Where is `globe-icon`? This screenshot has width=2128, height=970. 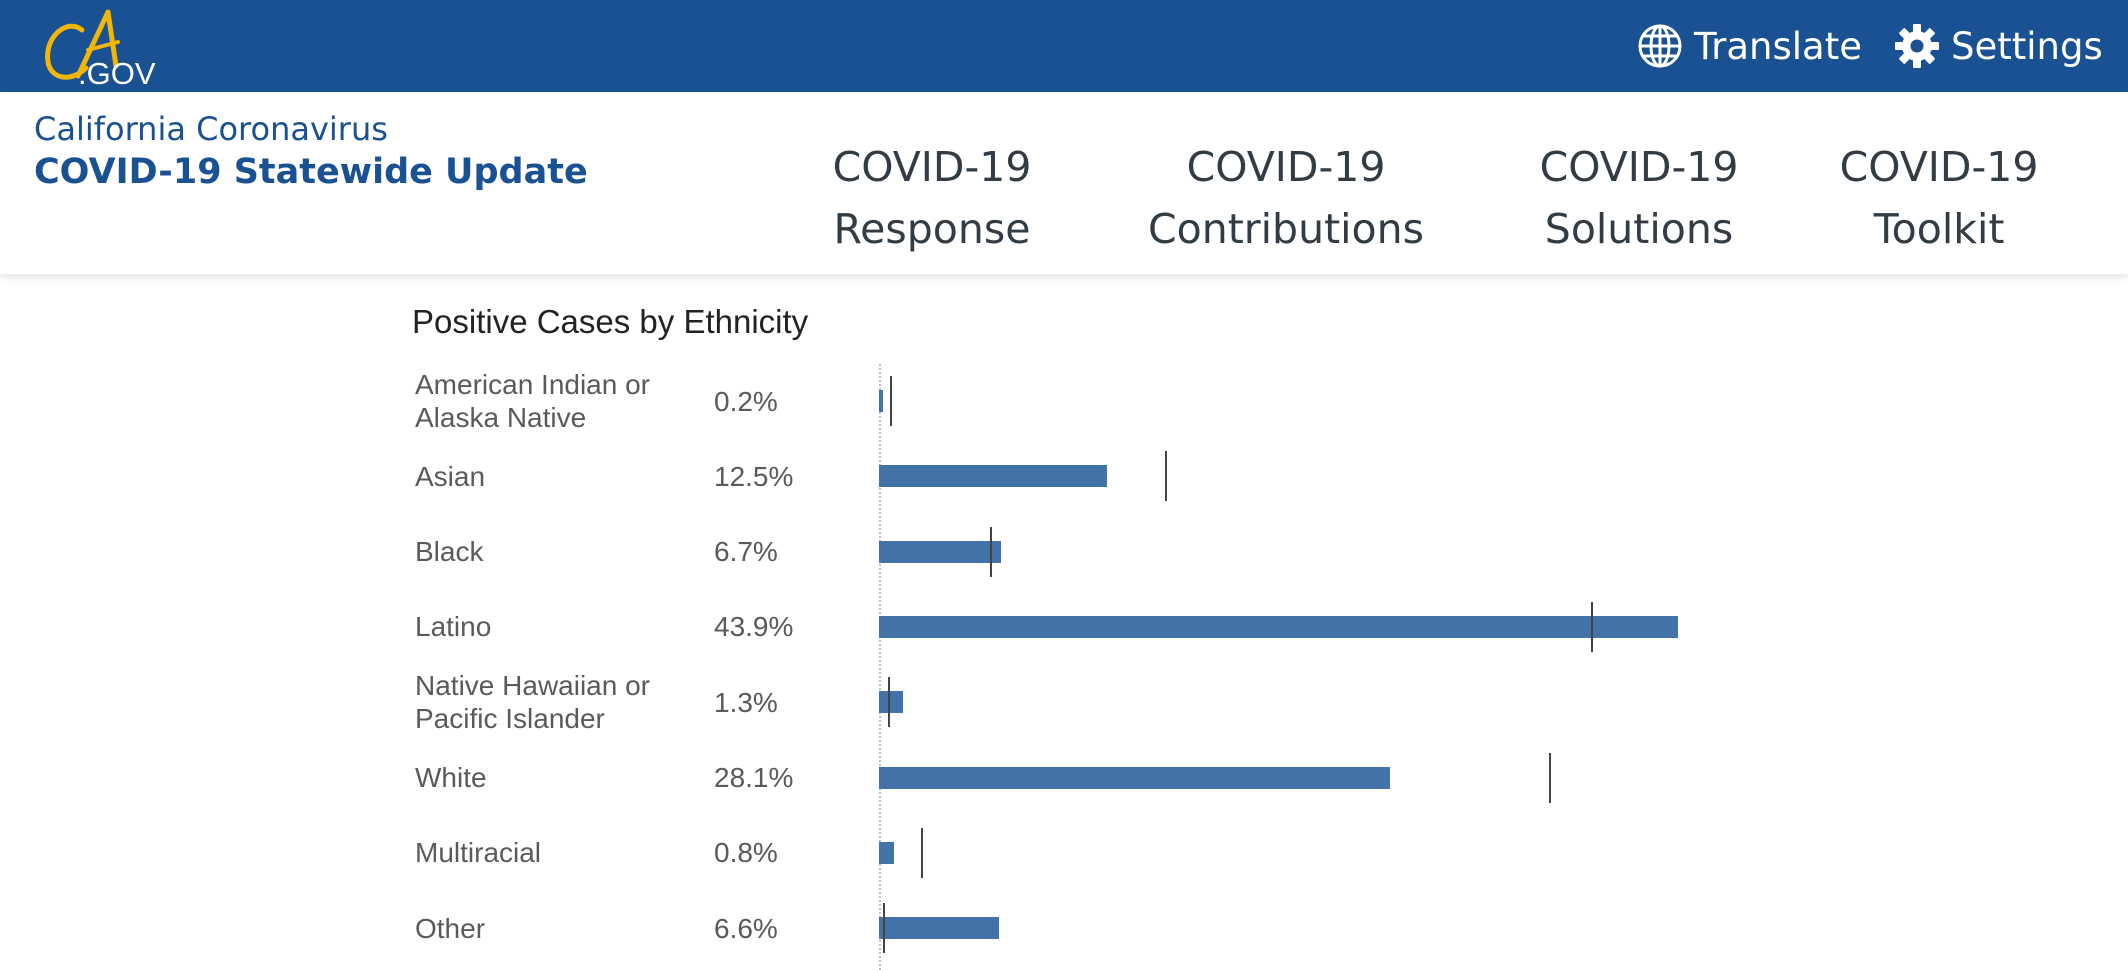 globe-icon is located at coordinates (1660, 46).